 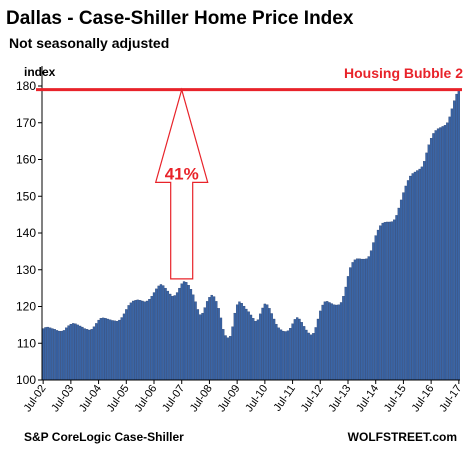 I want to click on x-tick-label: Jul-05, so click(x=118, y=398).